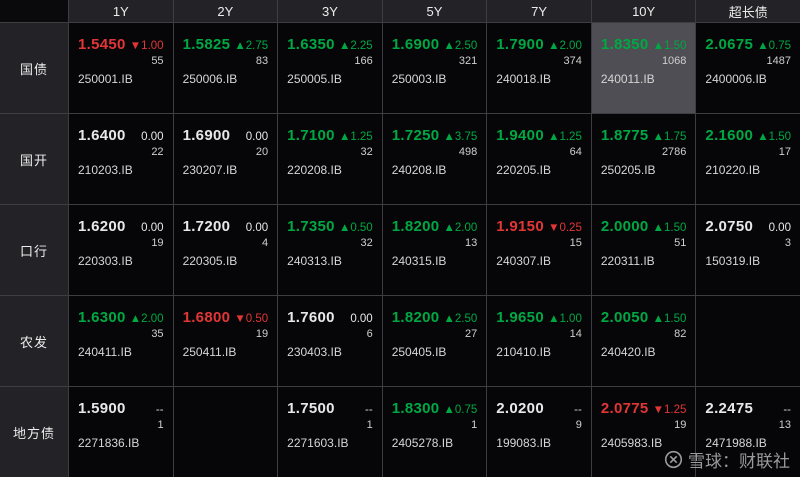 The height and width of the screenshot is (477, 800). What do you see at coordinates (748, 44) in the screenshot?
I see `quote-top-line: 2.0675 ▲0.75` at bounding box center [748, 44].